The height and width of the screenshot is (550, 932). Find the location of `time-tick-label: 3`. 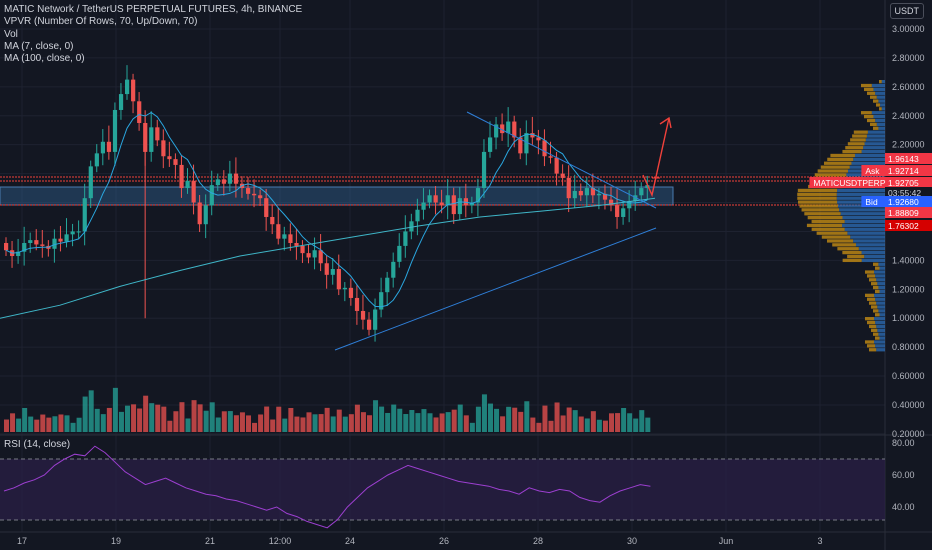

time-tick-label: 3 is located at coordinates (819, 541).